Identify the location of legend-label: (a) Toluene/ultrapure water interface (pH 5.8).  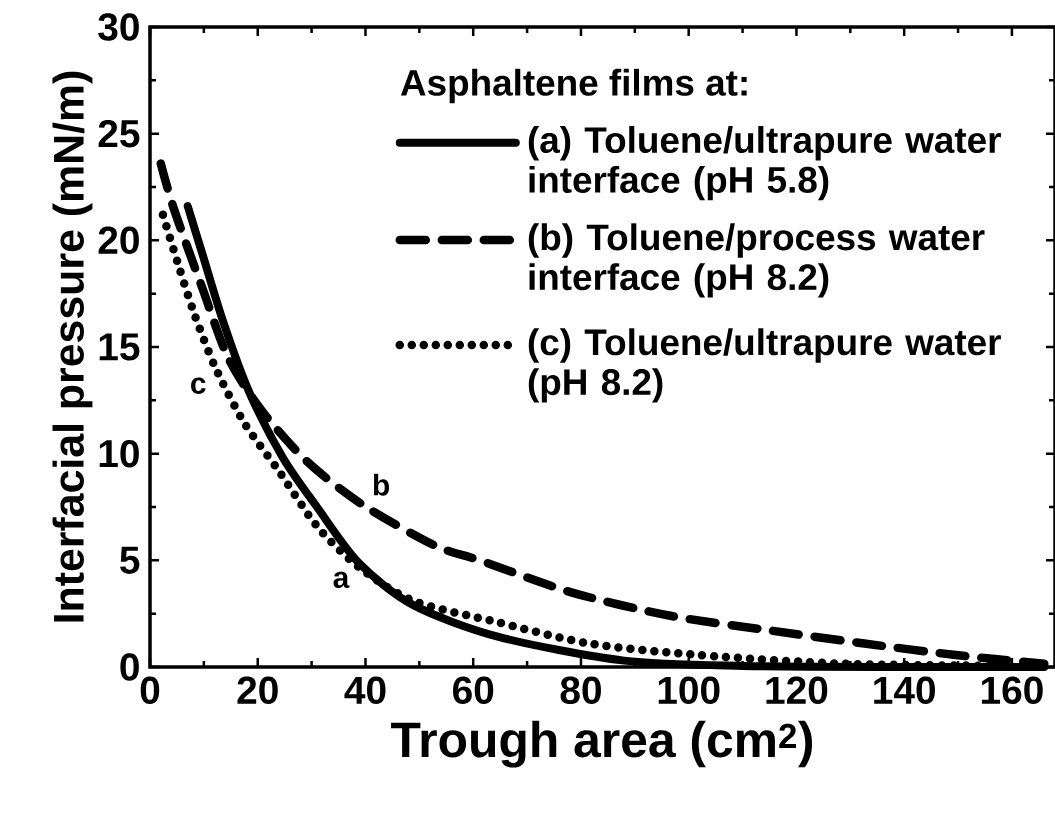
(764, 163).